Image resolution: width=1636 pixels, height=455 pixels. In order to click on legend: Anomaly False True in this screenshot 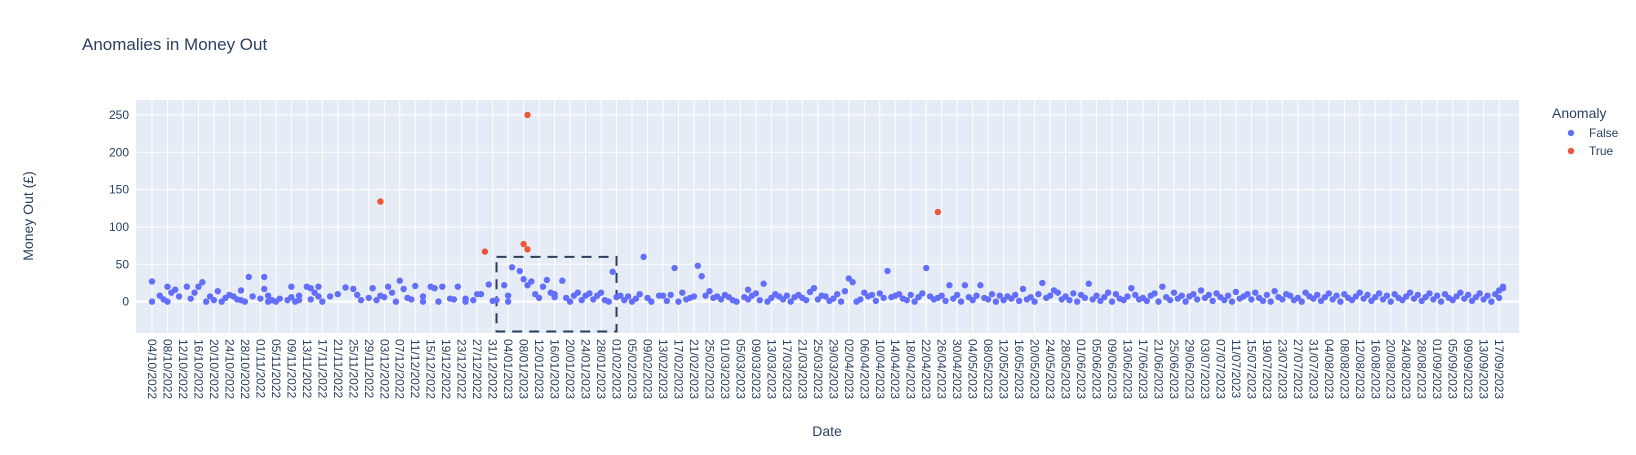, I will do `click(1585, 131)`.